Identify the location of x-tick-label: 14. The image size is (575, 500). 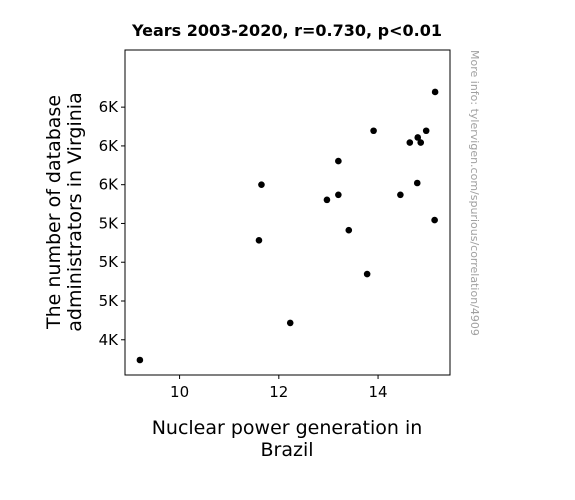
(378, 392).